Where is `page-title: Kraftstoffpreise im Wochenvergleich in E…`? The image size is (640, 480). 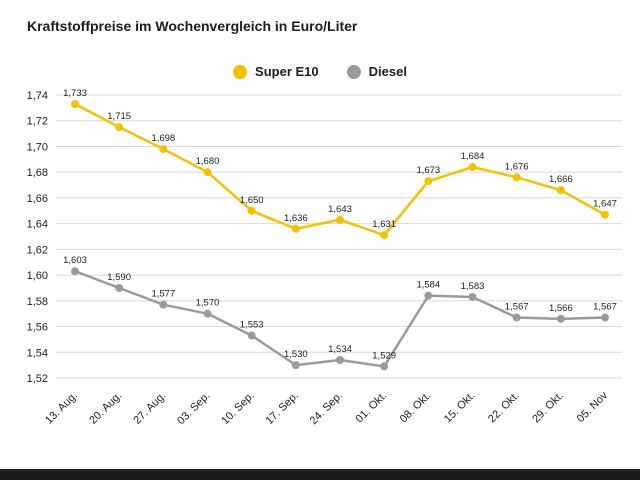
page-title: Kraftstoffpreise im Wochenvergleich in E… is located at coordinates (192, 26).